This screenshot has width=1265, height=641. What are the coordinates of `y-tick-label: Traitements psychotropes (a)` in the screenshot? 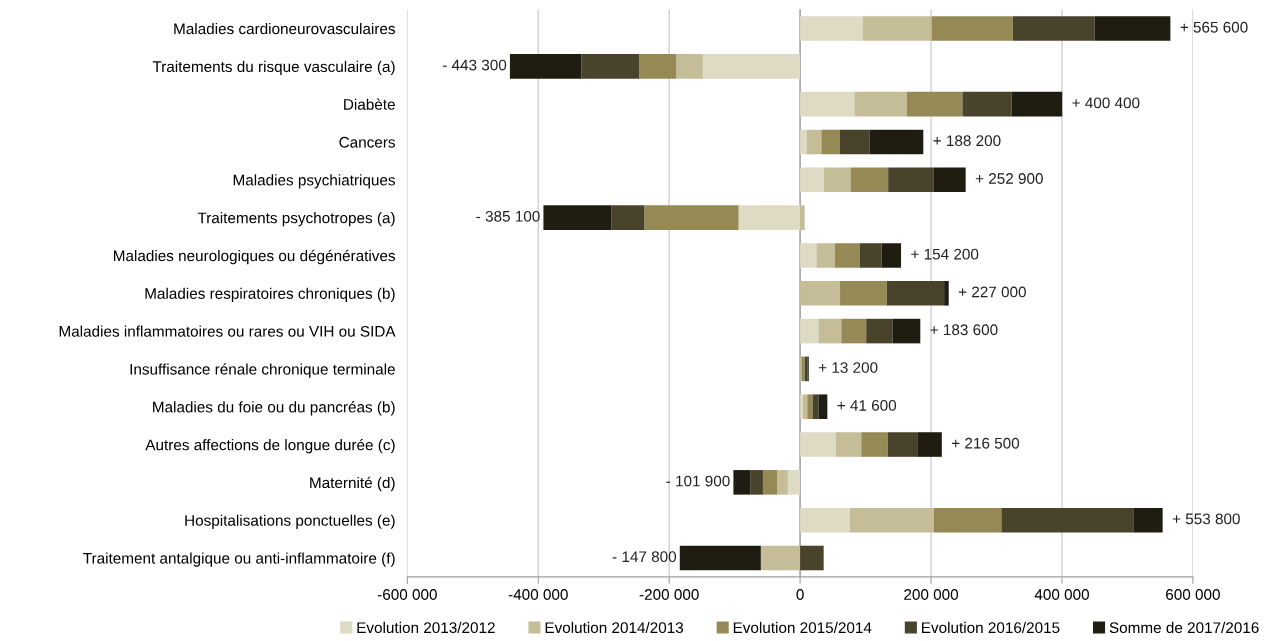 It's located at (296, 219).